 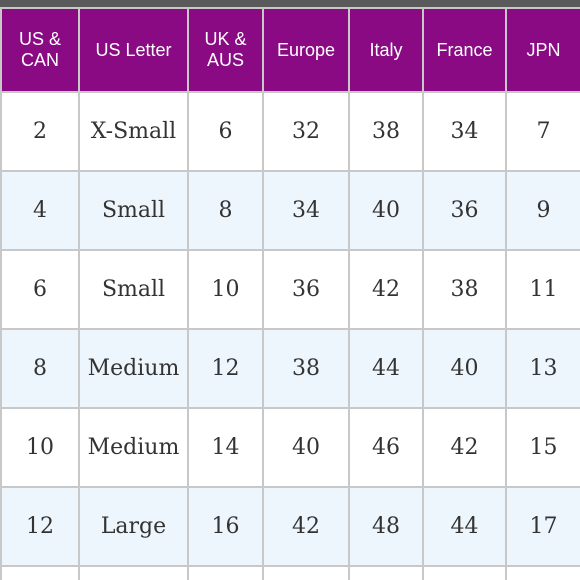 I want to click on header-jpn: JPN, so click(x=542, y=50).